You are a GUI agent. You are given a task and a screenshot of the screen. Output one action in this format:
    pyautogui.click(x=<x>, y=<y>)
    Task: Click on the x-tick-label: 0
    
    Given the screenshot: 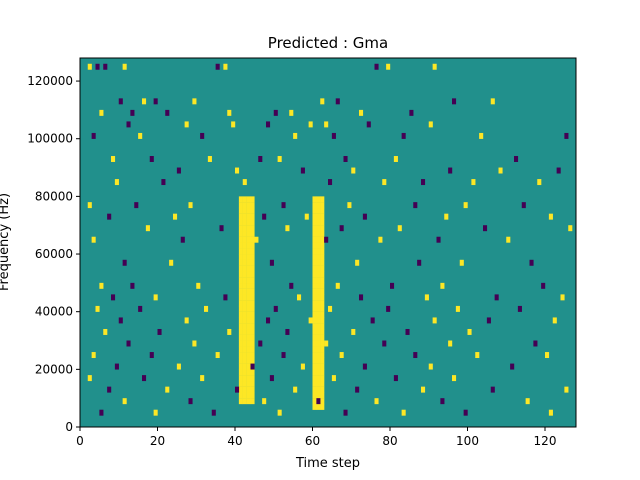 What is the action you would take?
    pyautogui.click(x=80, y=441)
    